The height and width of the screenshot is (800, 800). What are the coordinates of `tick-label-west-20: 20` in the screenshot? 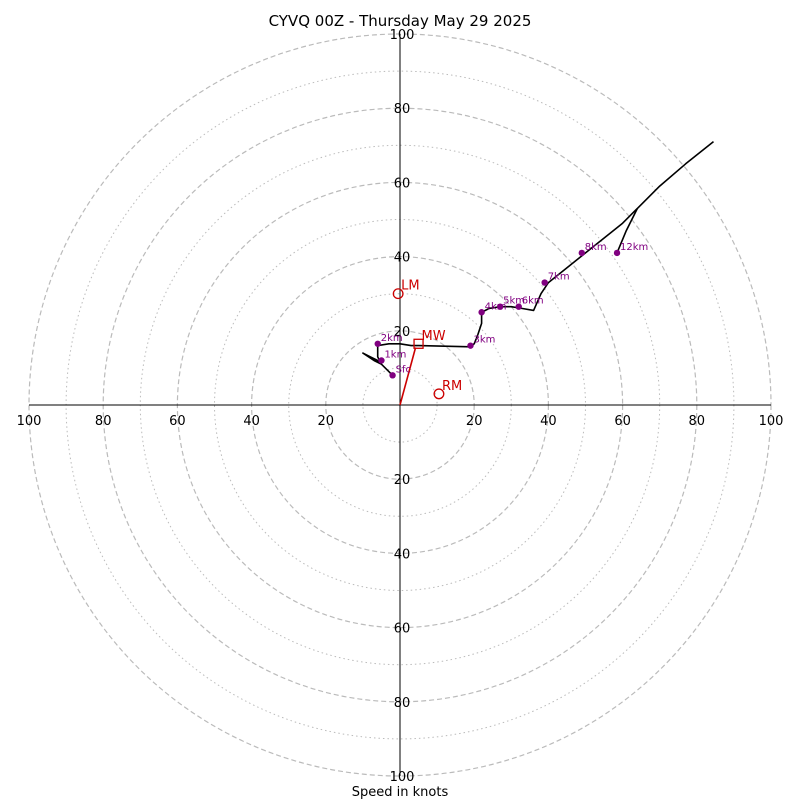 It's located at (326, 421).